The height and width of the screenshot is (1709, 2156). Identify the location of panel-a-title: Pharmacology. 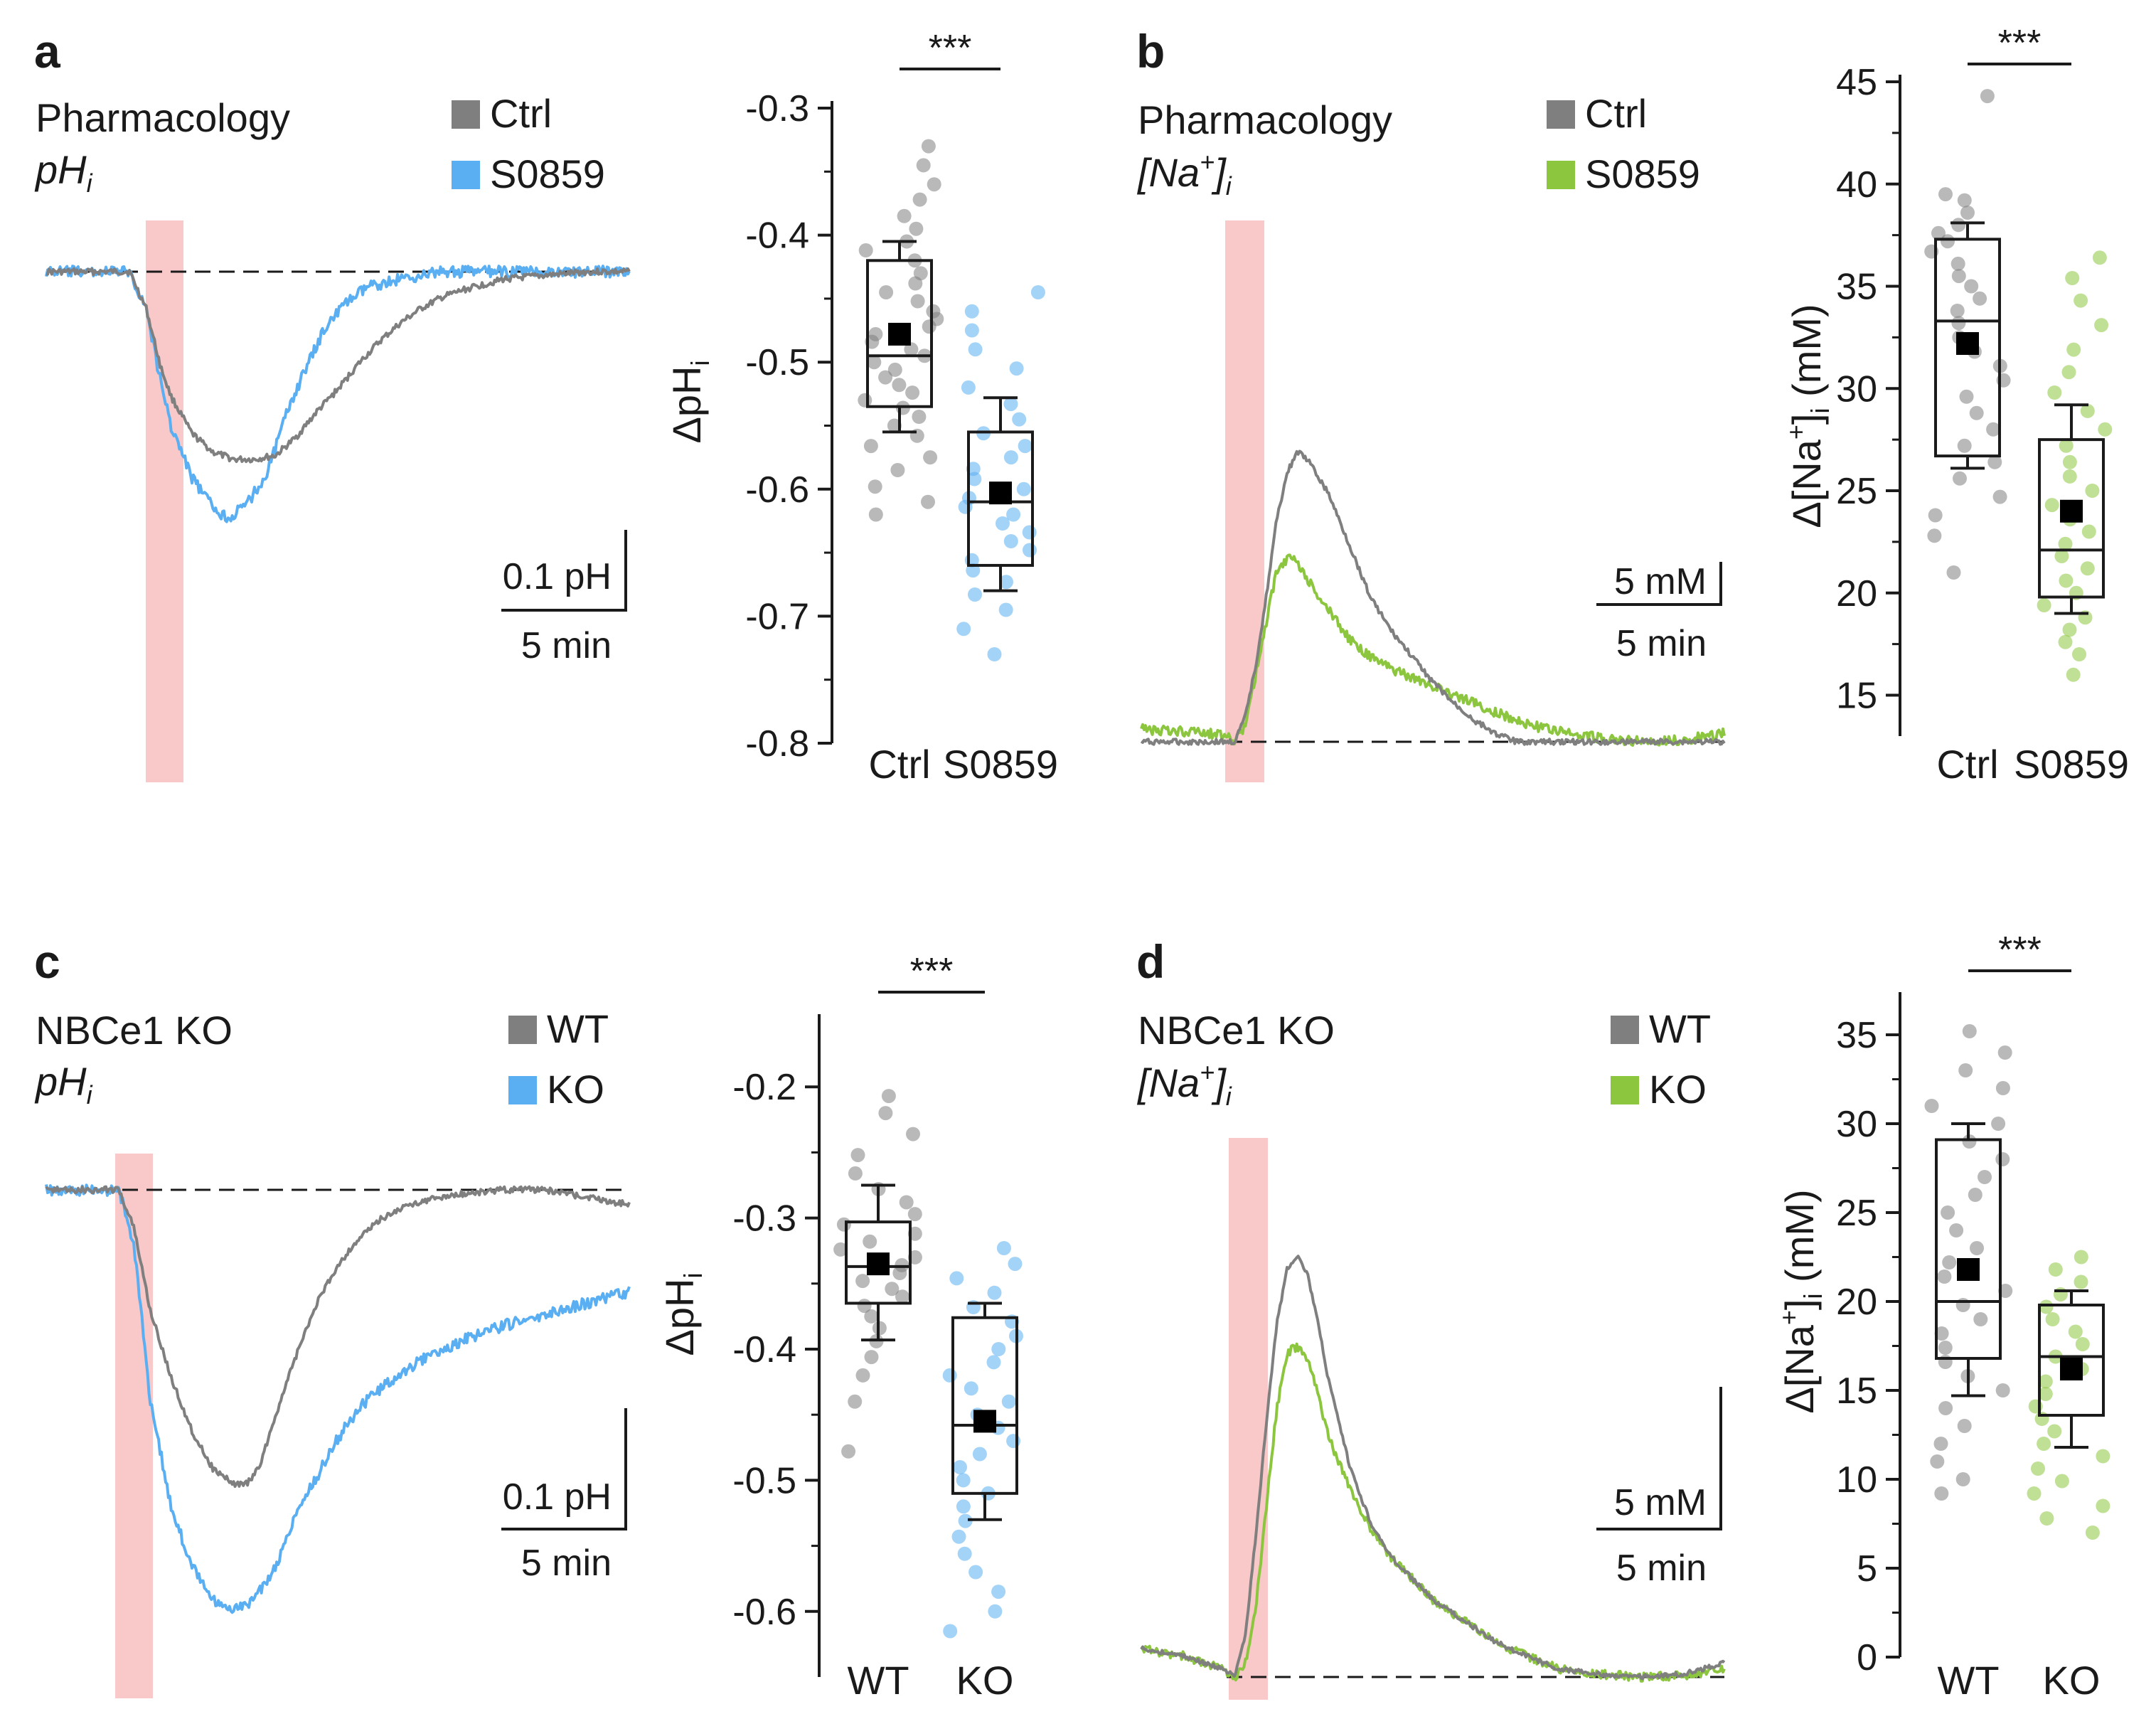
(163, 118).